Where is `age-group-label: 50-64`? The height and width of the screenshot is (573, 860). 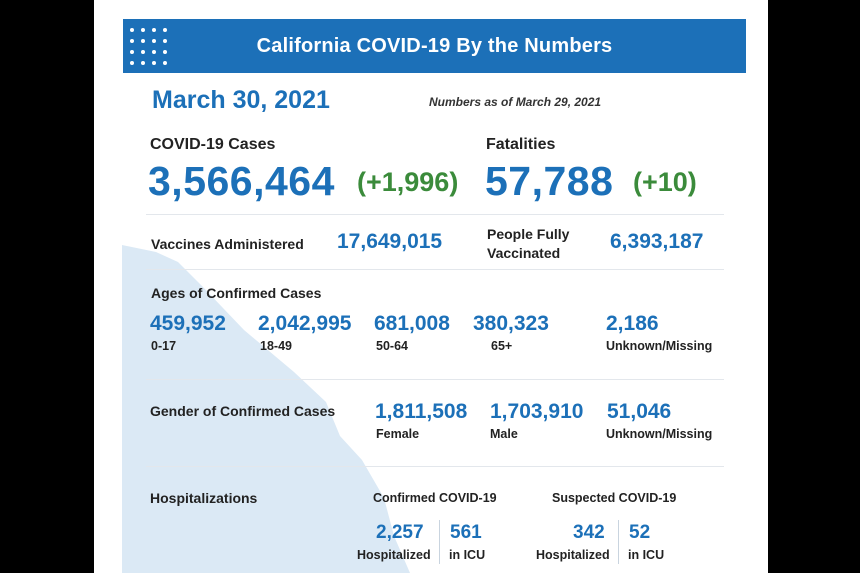
age-group-label: 50-64 is located at coordinates (392, 346).